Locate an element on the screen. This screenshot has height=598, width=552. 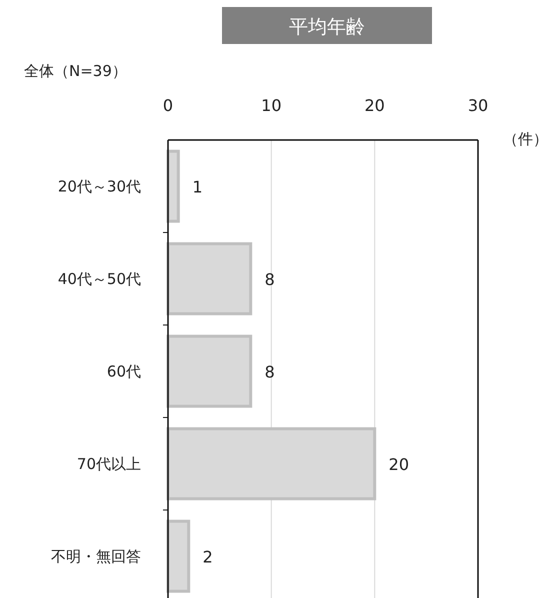
x-axis-title: （件） is located at coordinates (525, 139).